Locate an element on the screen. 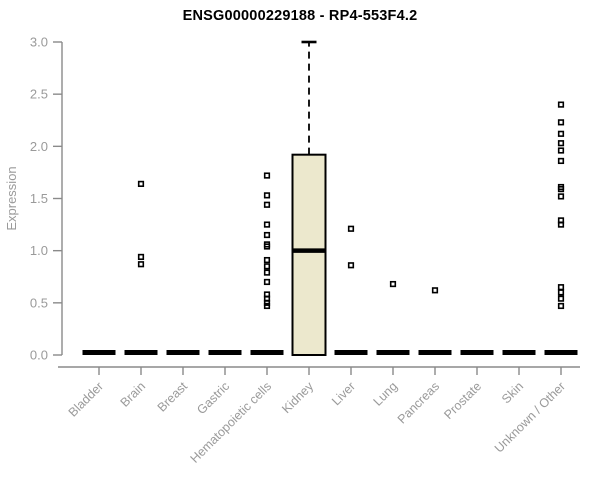  y-tick-label: 0.5 is located at coordinates (39, 302).